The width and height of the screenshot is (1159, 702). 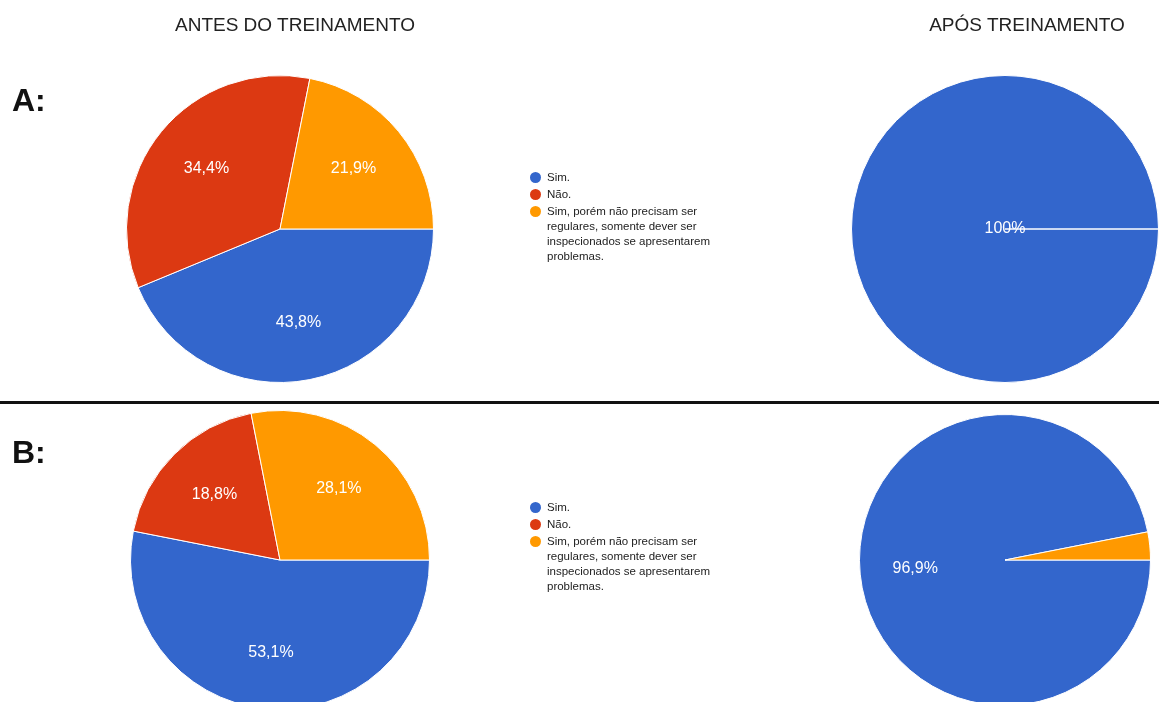 What do you see at coordinates (271, 651) in the screenshot?
I see `data-label: 53,1%` at bounding box center [271, 651].